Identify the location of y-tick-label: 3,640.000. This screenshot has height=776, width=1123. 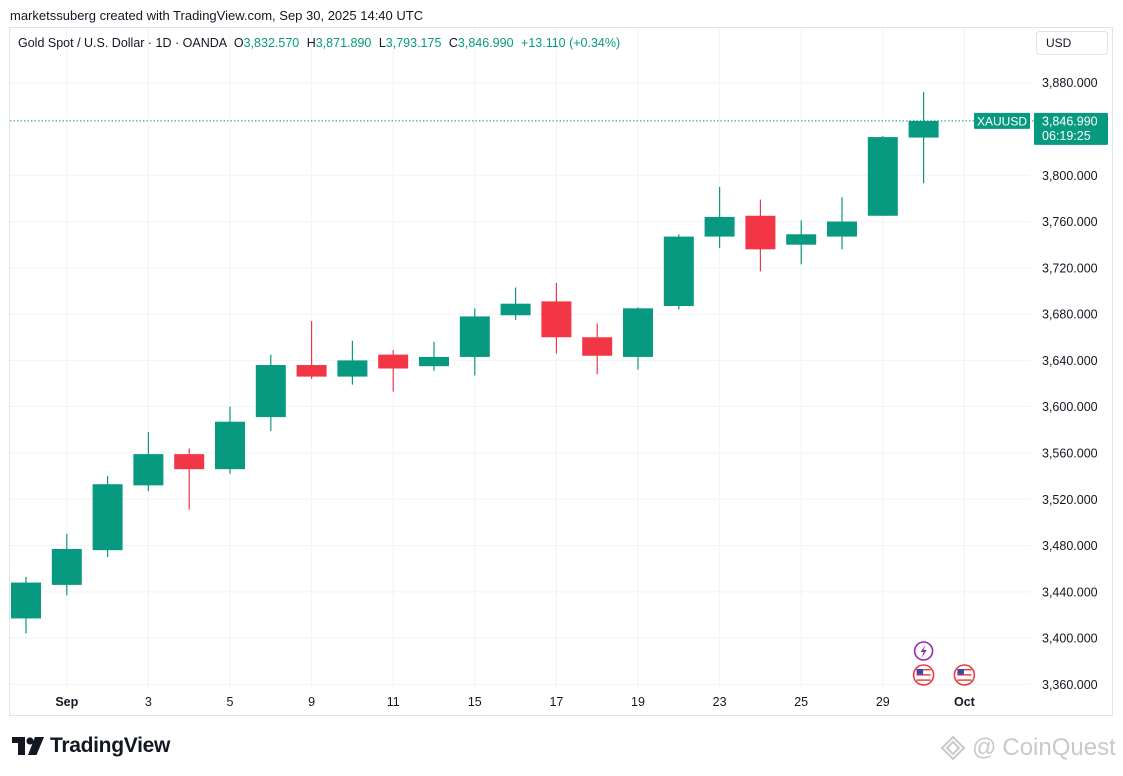
(1070, 361).